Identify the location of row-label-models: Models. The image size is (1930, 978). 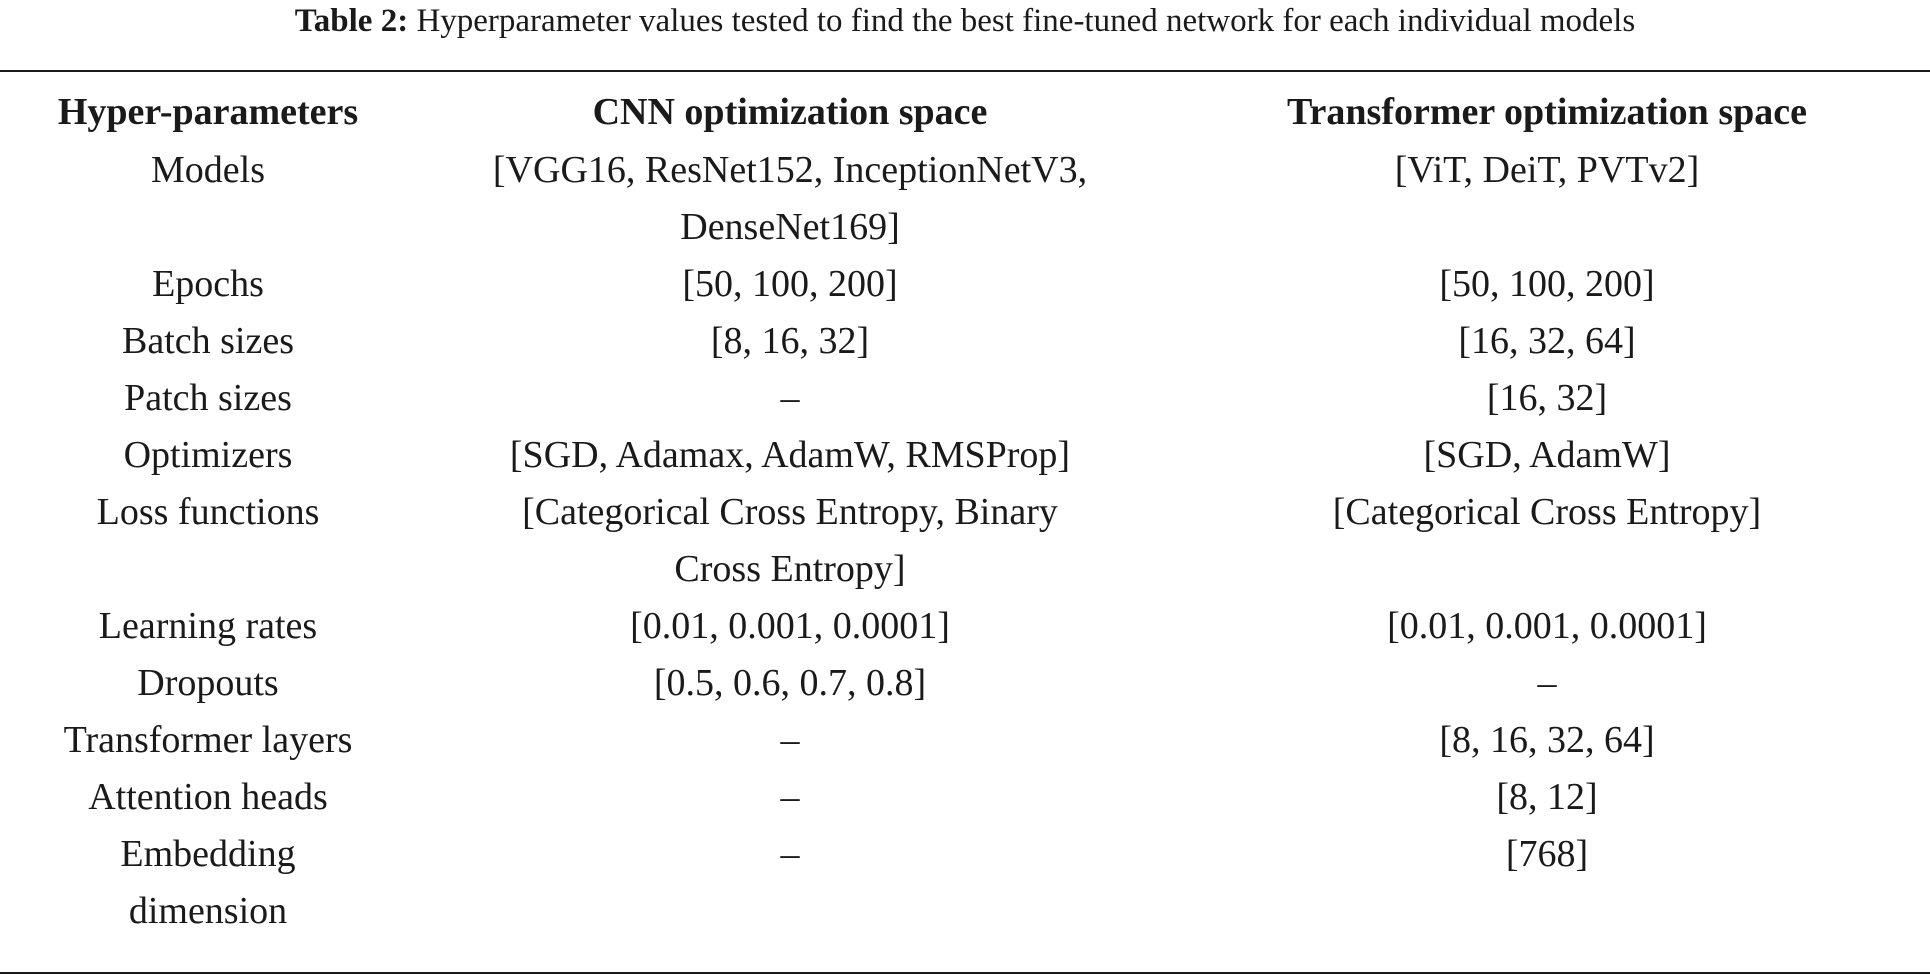
(208, 170).